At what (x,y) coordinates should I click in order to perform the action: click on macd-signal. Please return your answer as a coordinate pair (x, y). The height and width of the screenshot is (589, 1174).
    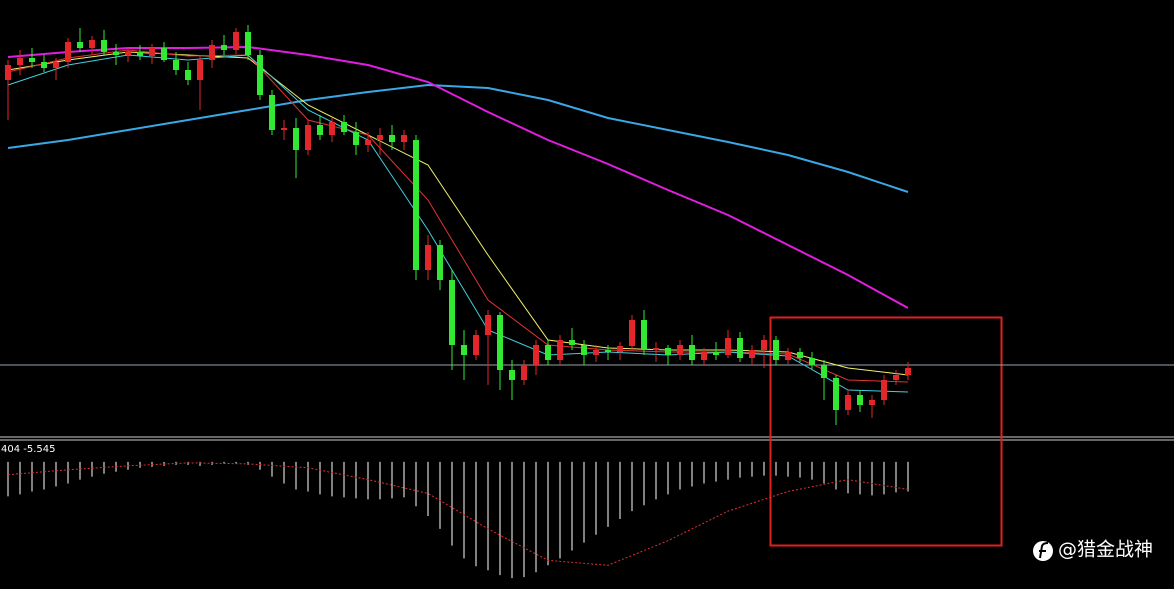
    Looking at the image, I should click on (458, 514).